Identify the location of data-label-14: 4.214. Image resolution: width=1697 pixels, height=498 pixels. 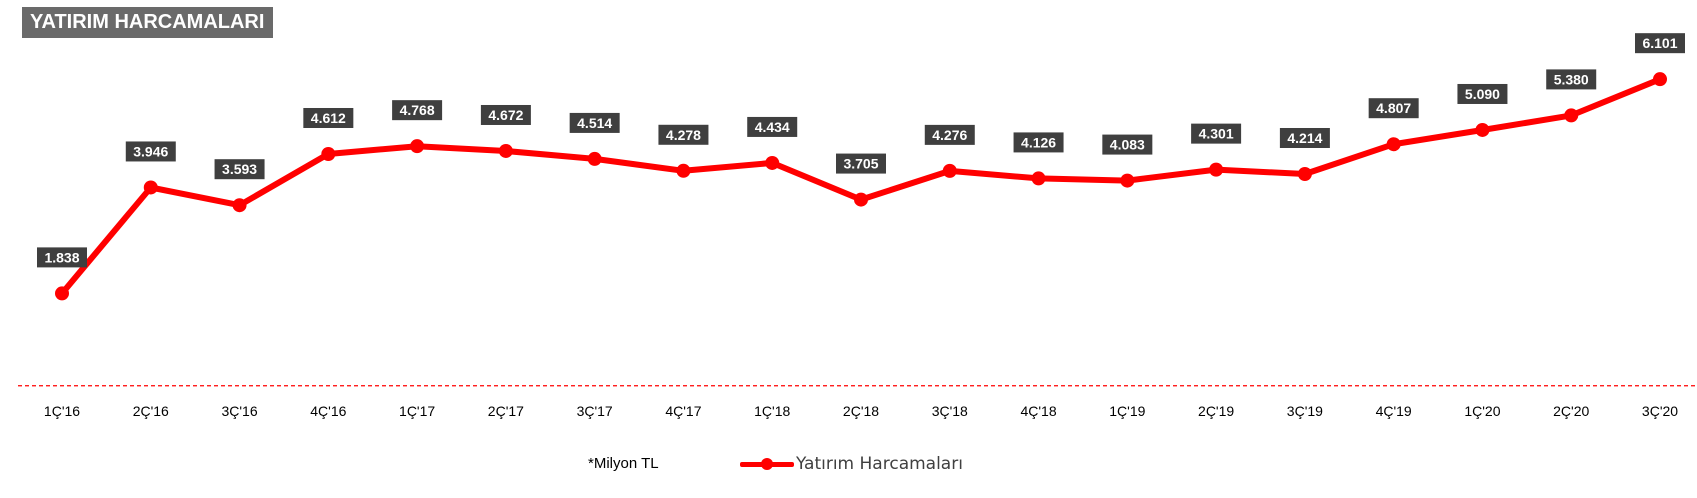
(1304, 137).